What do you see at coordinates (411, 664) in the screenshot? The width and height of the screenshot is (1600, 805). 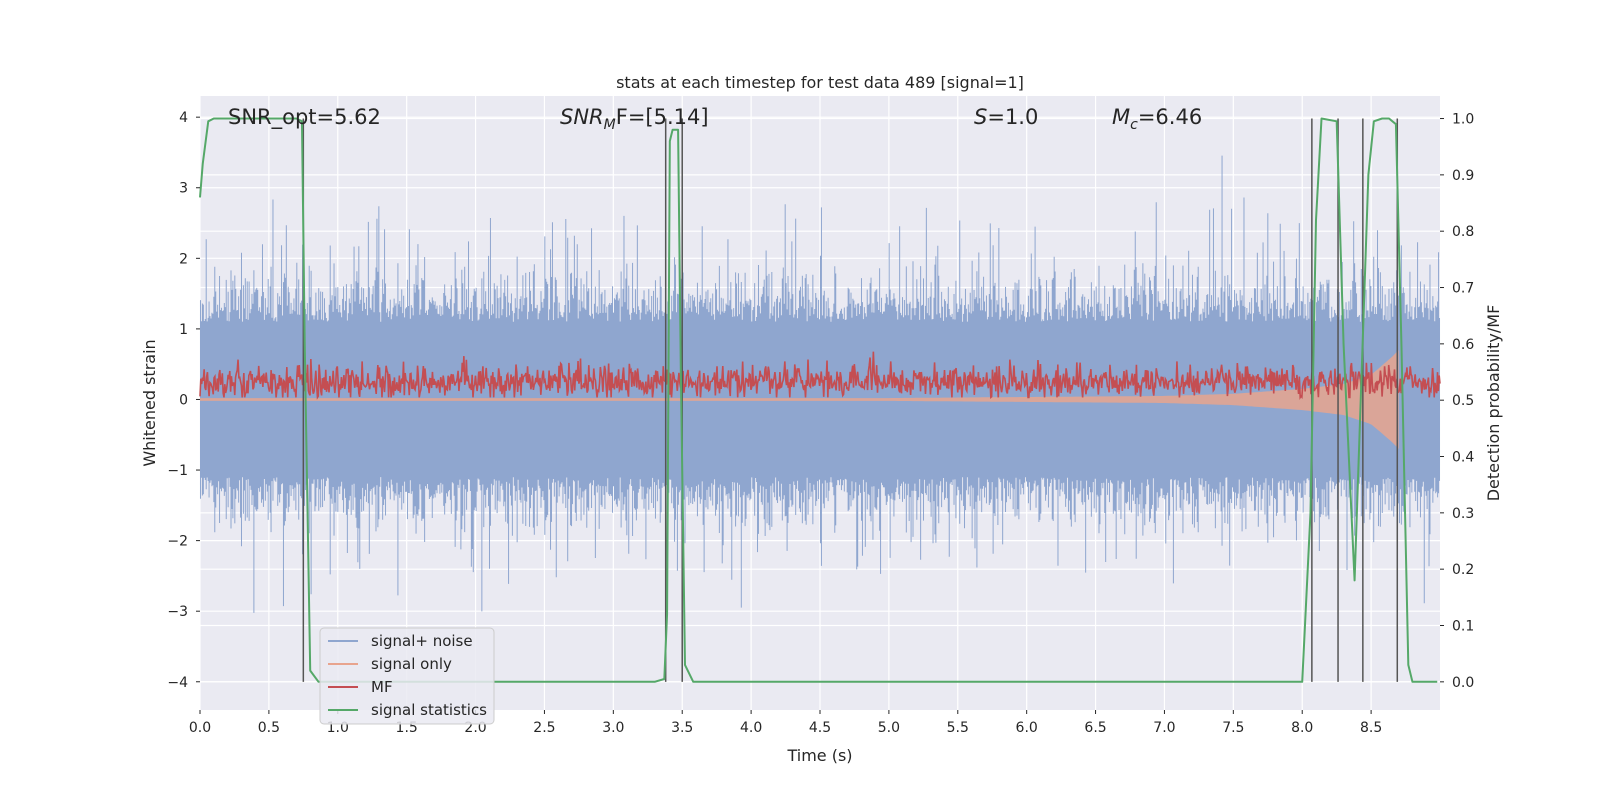 I see `legend-label-signal: signal only` at bounding box center [411, 664].